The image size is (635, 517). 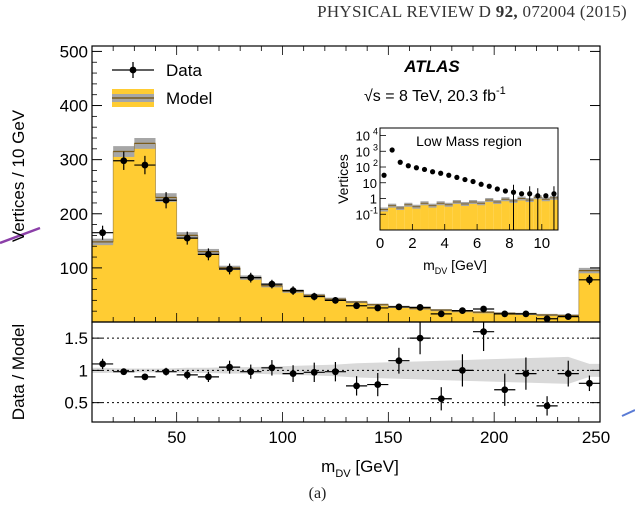 What do you see at coordinates (18, 175) in the screenshot?
I see `main-y-axis-label: Vertices / 10 GeV` at bounding box center [18, 175].